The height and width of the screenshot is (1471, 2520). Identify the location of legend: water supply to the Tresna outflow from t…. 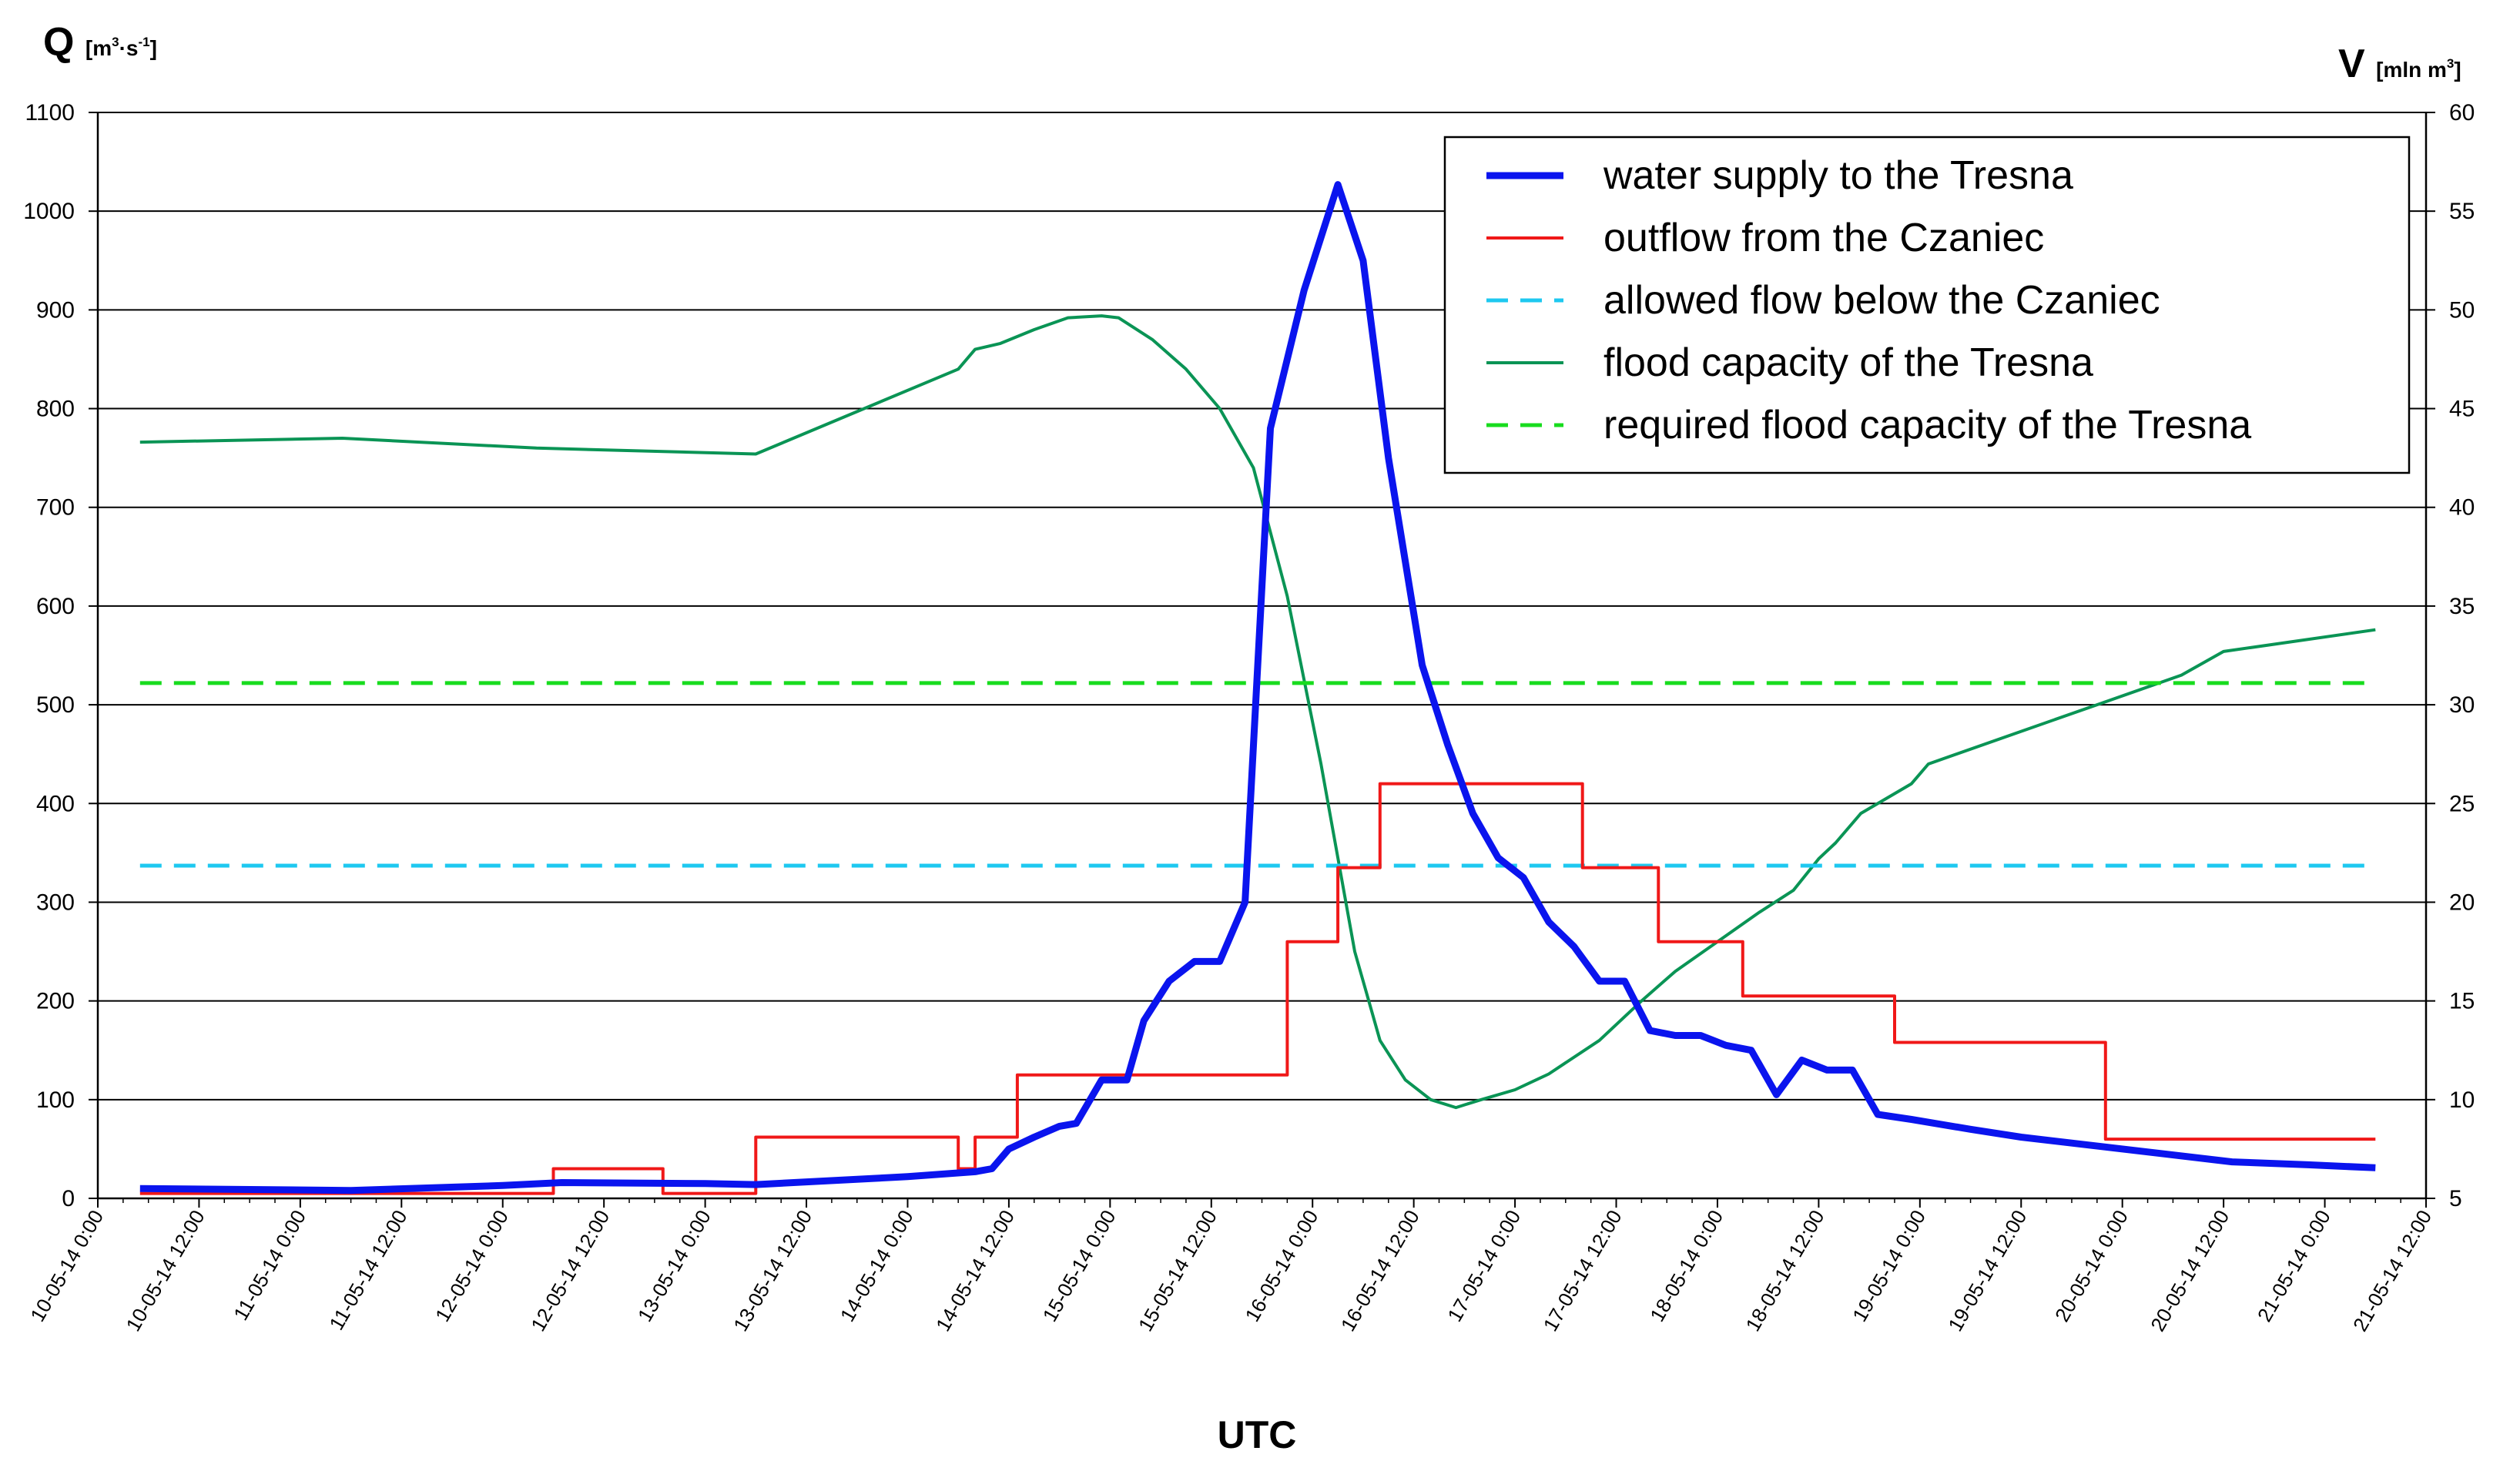
(1927, 305).